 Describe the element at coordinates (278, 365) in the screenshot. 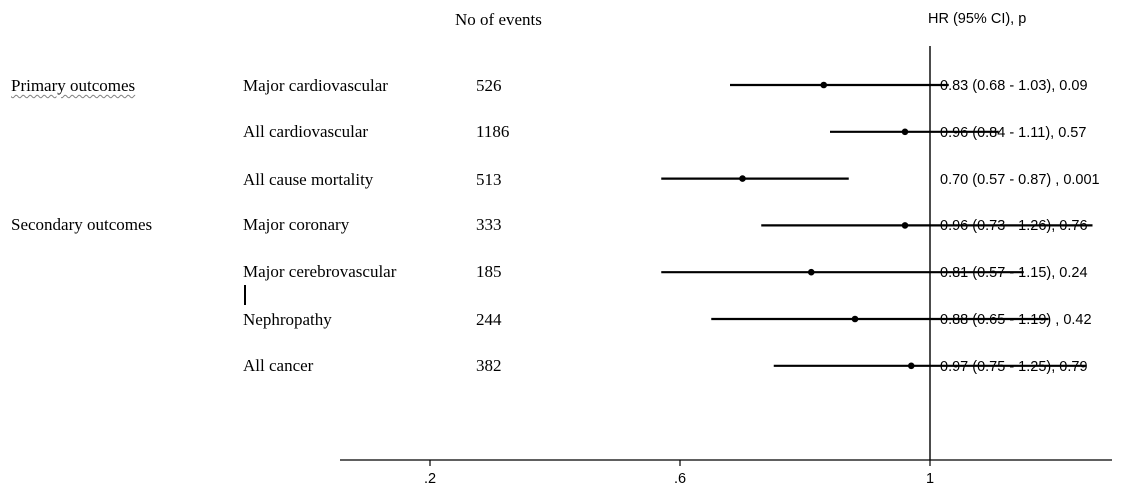

I see `row-label-all-cancer: All cancer` at that location.